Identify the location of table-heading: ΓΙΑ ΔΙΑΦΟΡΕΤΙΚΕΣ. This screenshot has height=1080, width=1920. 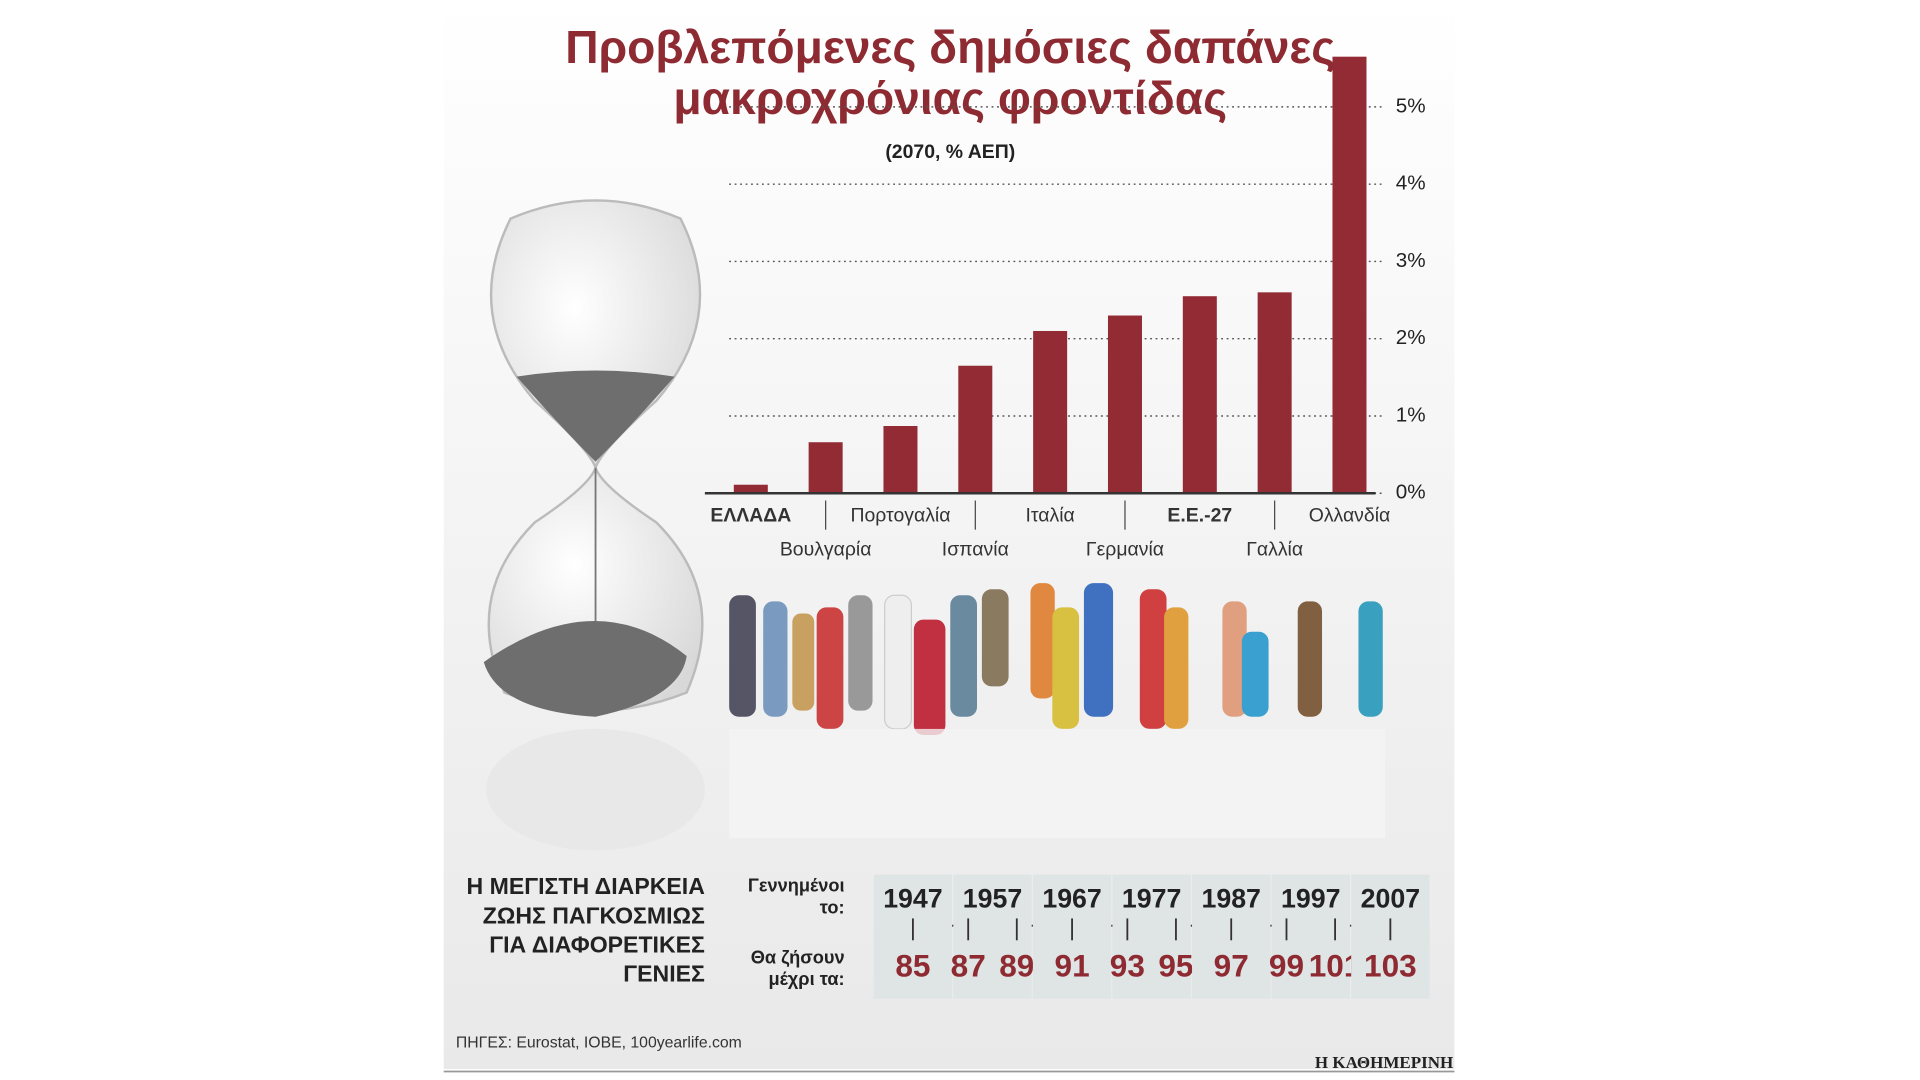
(597, 944).